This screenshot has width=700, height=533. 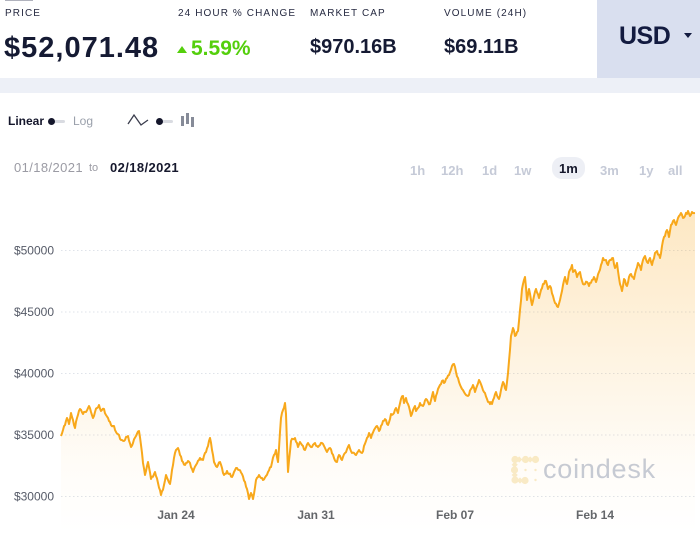 I want to click on svg-text: $30000, so click(x=34, y=497).